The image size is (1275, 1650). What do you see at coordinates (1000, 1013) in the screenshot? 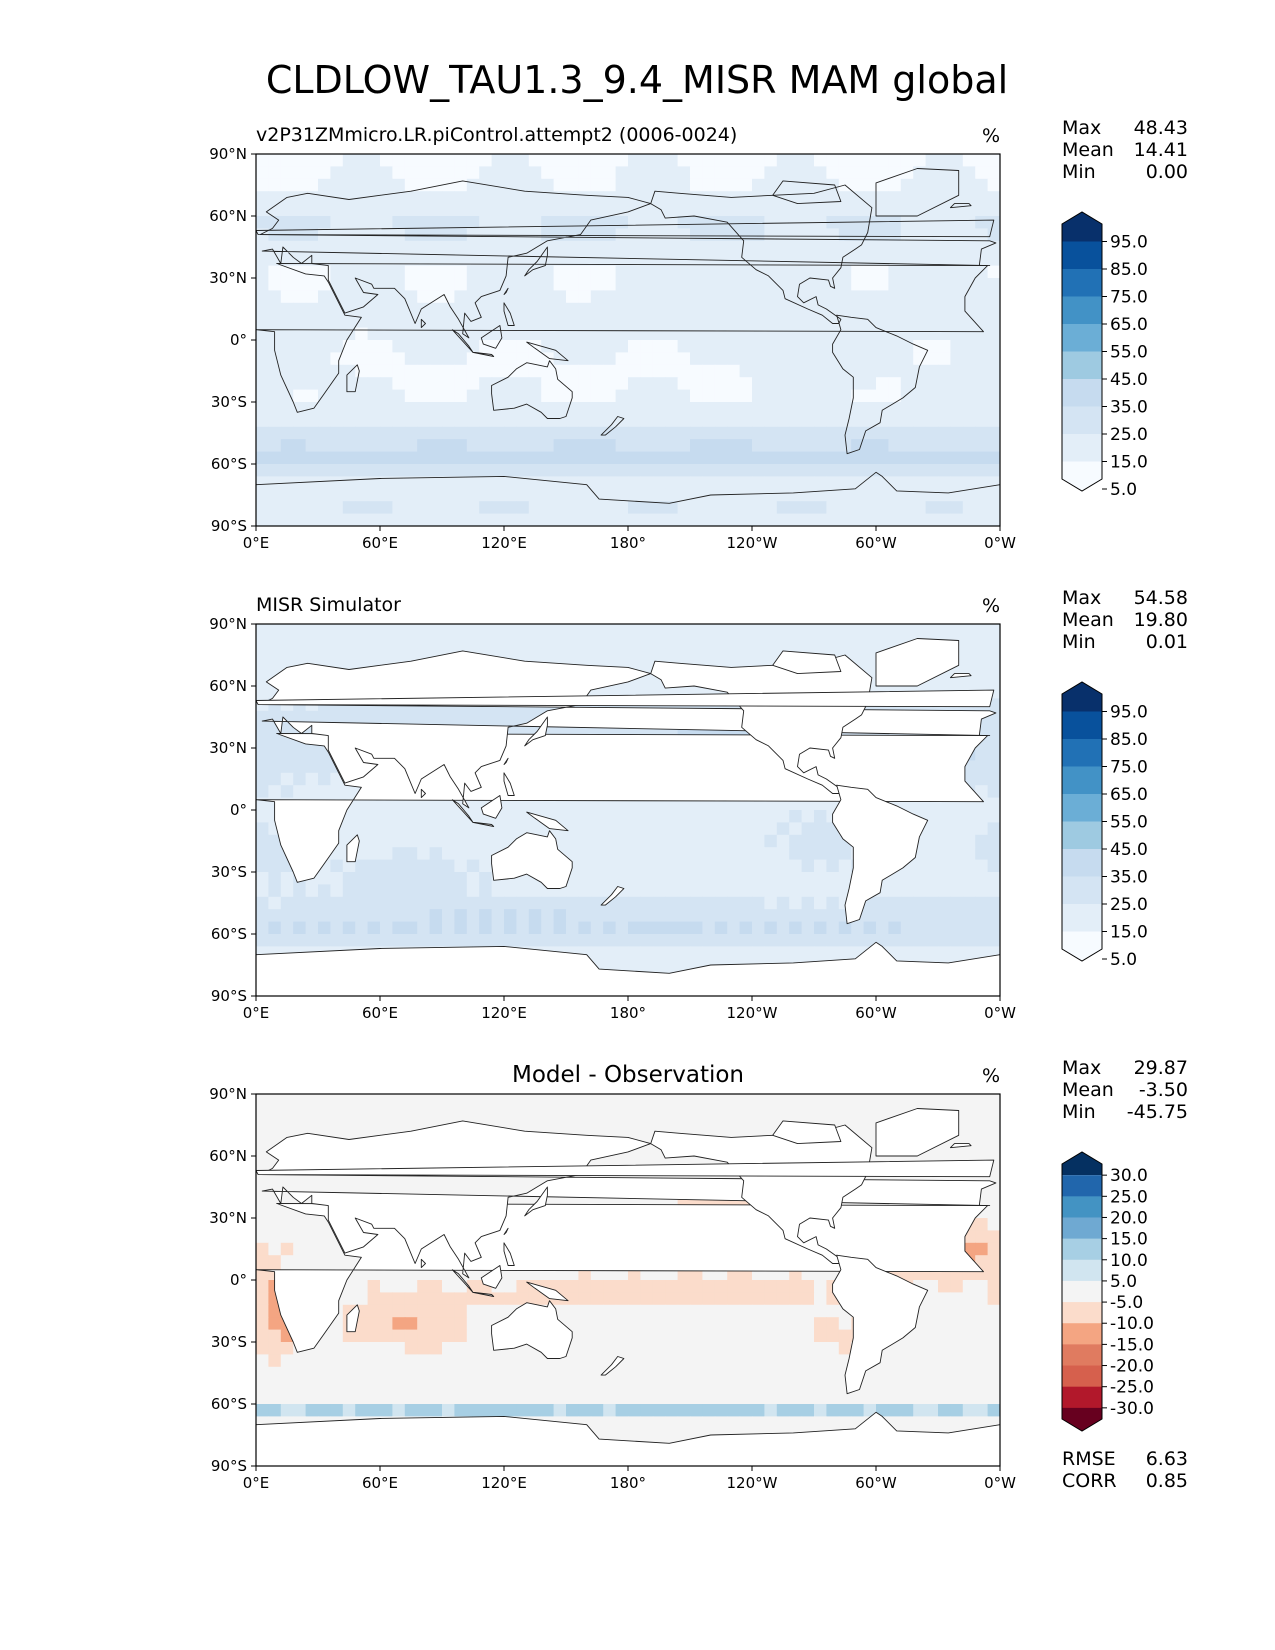
I see `x-tick-label: 0°W` at bounding box center [1000, 1013].